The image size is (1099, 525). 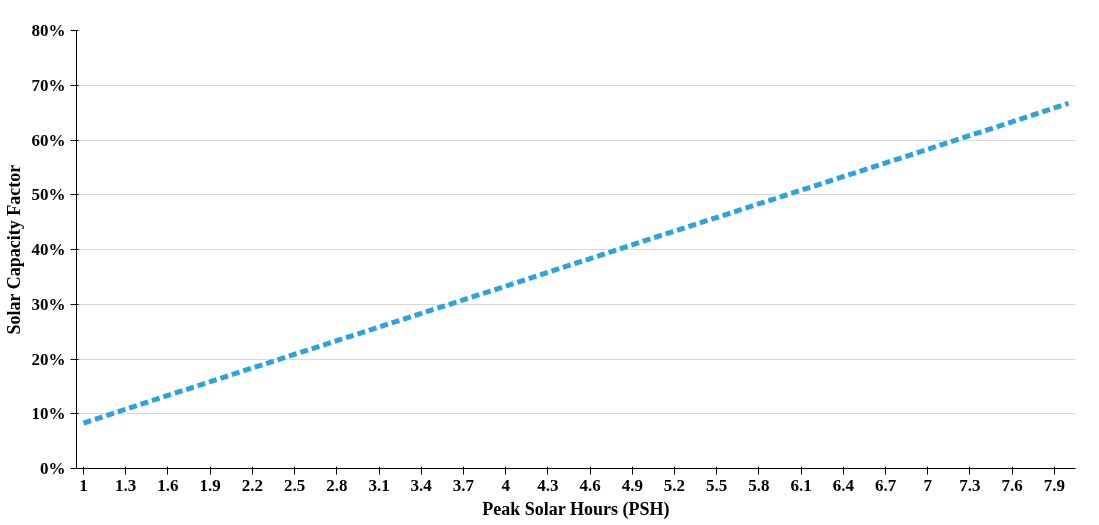 What do you see at coordinates (885, 485) in the screenshot?
I see `x-tick-label: 6.7` at bounding box center [885, 485].